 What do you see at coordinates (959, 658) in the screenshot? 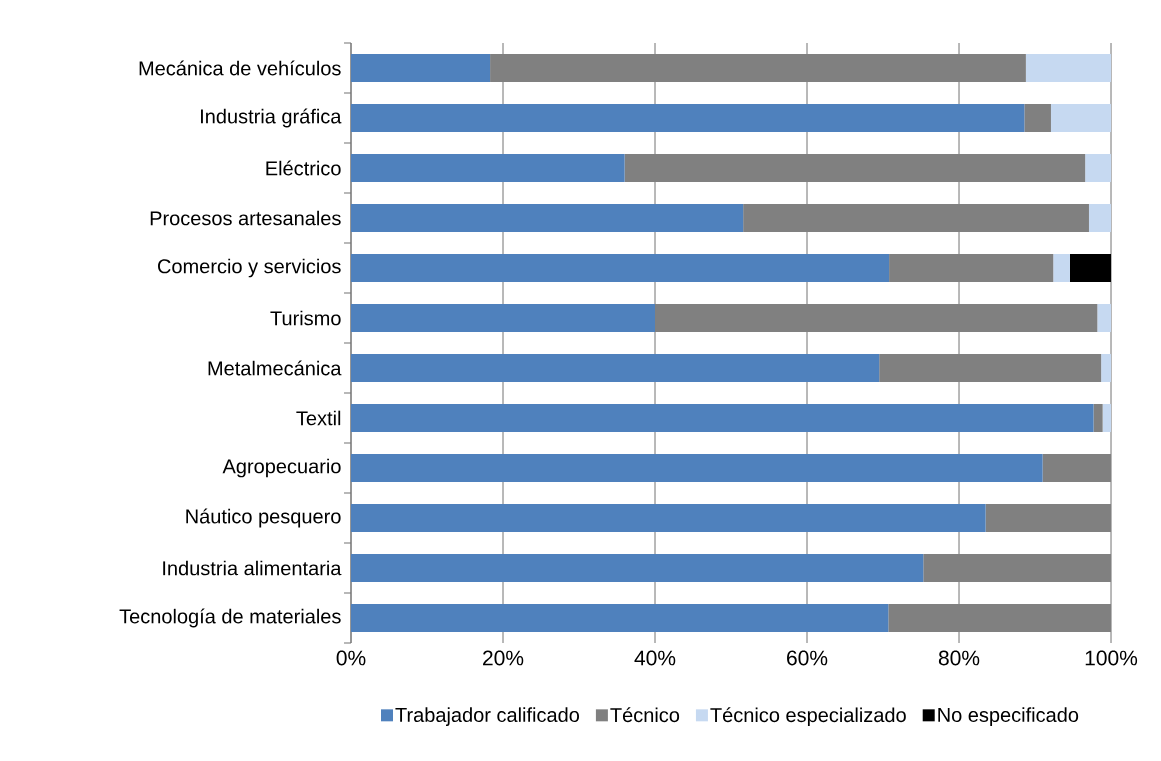
I see `x-tick-label: 80%` at bounding box center [959, 658].